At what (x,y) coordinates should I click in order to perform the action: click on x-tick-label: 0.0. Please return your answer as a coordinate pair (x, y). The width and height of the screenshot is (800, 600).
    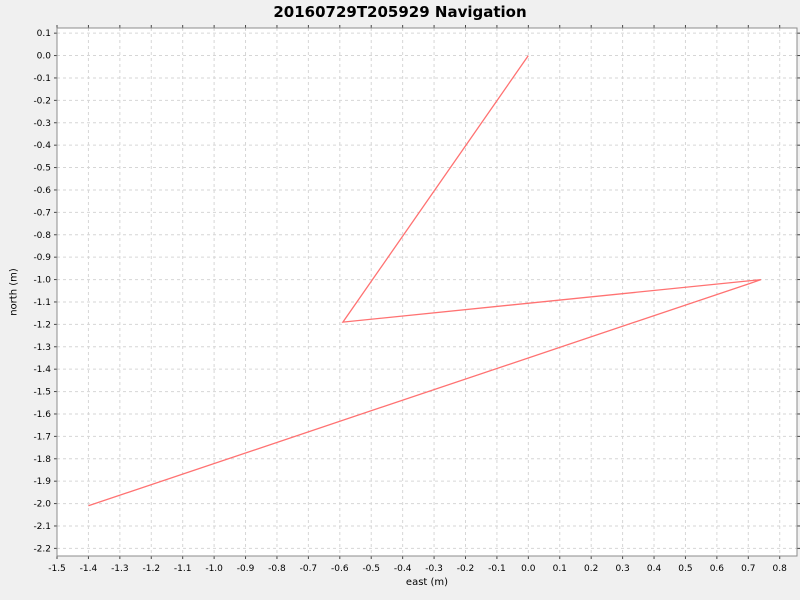
    Looking at the image, I should click on (528, 569).